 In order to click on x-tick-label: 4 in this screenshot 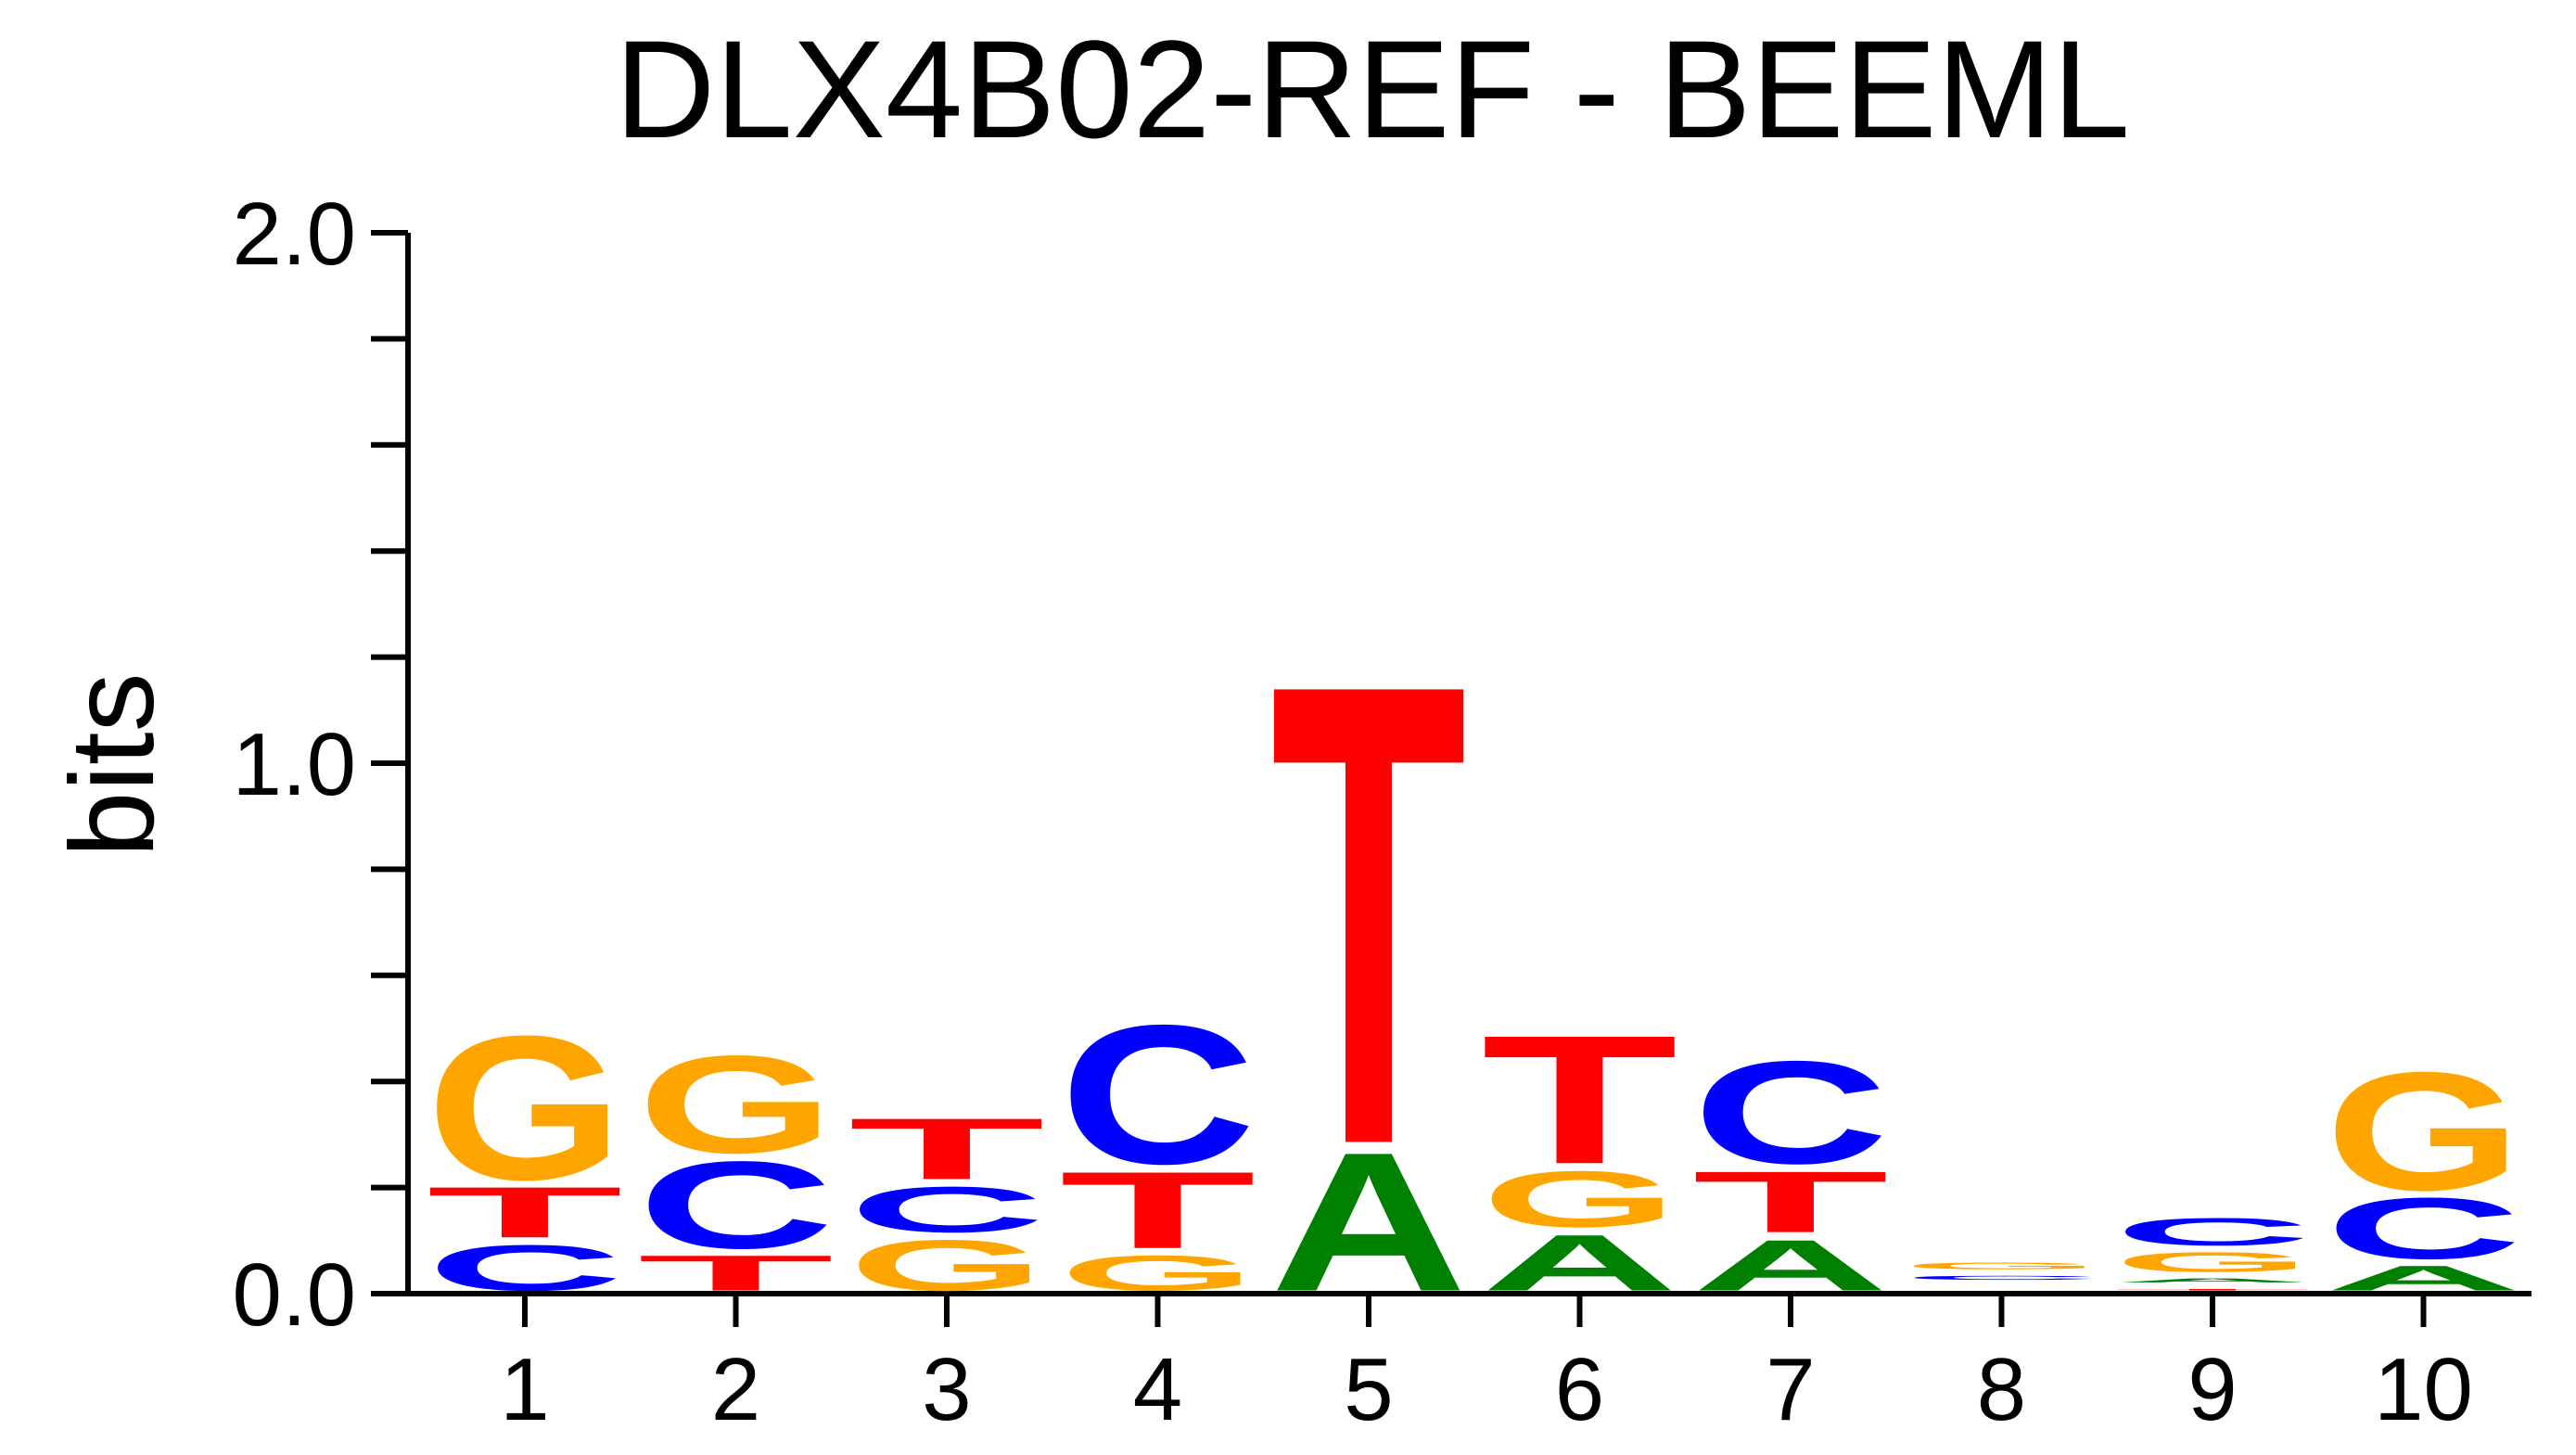, I will do `click(1157, 1389)`.